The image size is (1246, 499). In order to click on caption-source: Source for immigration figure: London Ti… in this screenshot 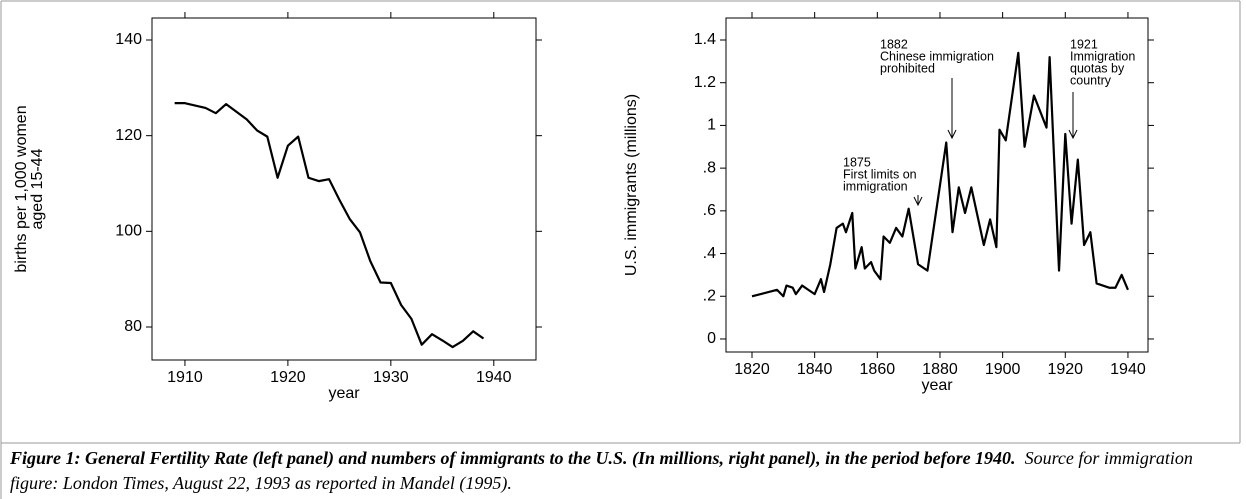, I will do `click(601, 470)`.